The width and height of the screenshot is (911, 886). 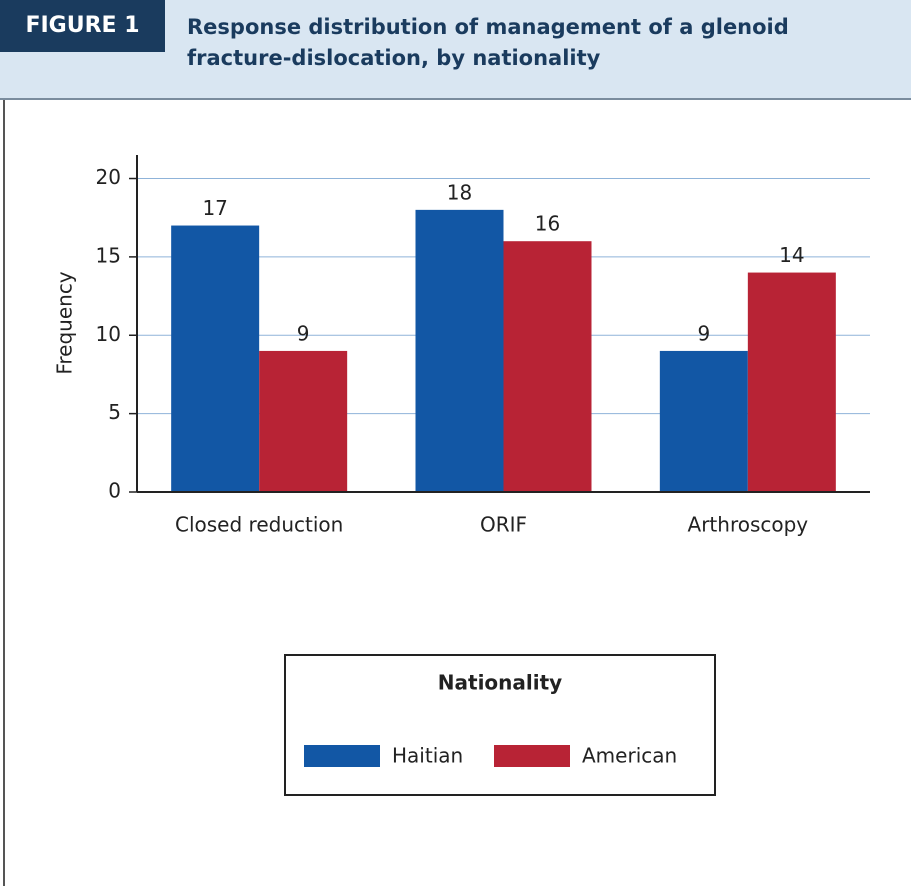 I want to click on x-tick-label: Arthroscopy, so click(x=748, y=525).